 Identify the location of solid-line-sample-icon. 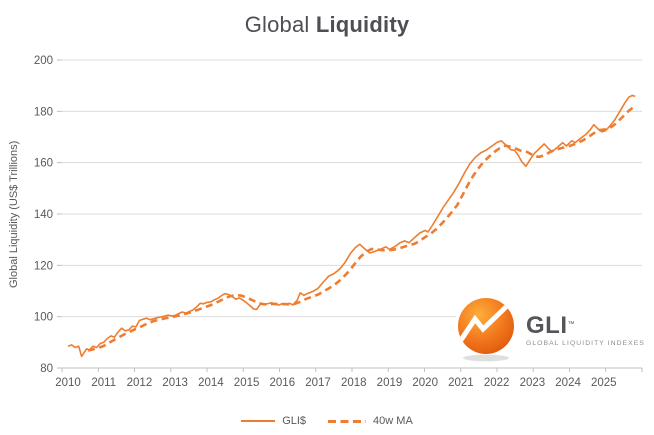
(258, 421).